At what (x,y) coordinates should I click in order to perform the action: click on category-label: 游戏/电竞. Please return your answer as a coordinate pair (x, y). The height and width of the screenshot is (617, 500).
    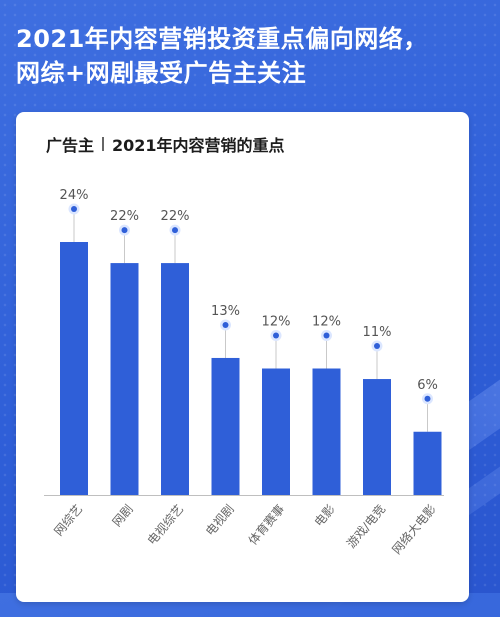
    Looking at the image, I should click on (366, 526).